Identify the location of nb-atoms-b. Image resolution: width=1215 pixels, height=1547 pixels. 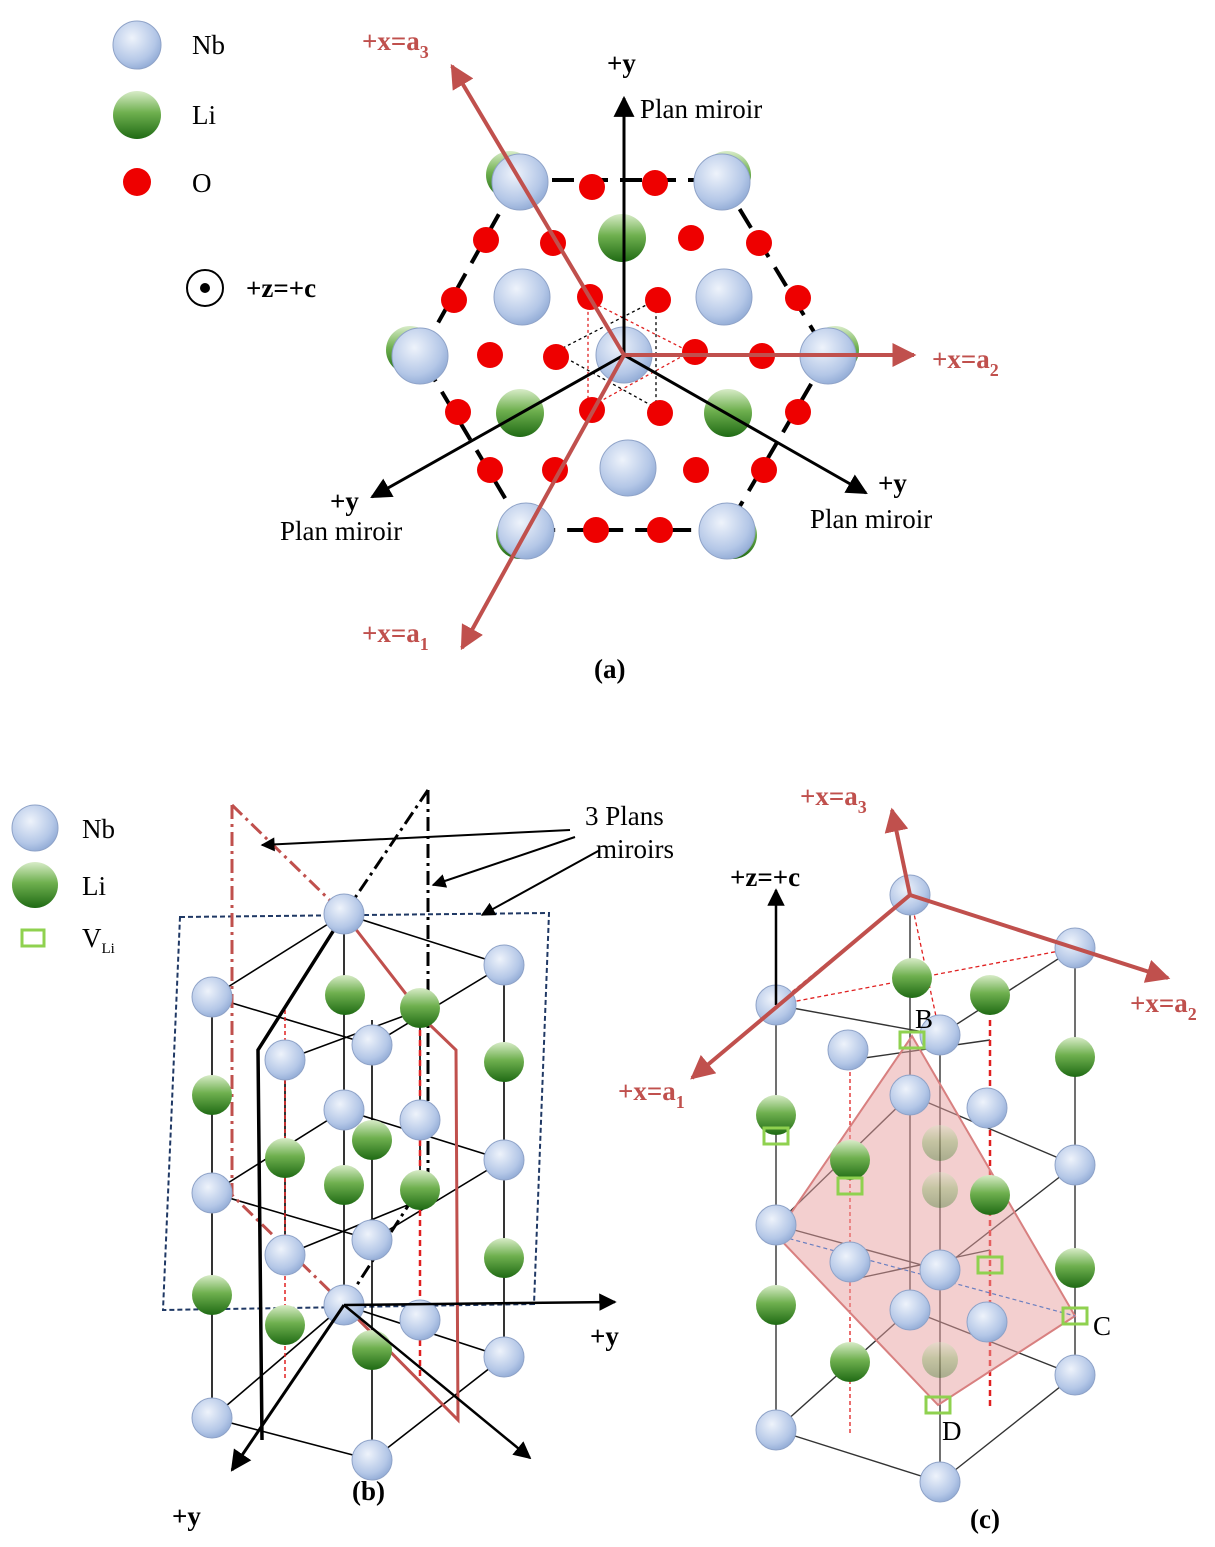
(358, 1187).